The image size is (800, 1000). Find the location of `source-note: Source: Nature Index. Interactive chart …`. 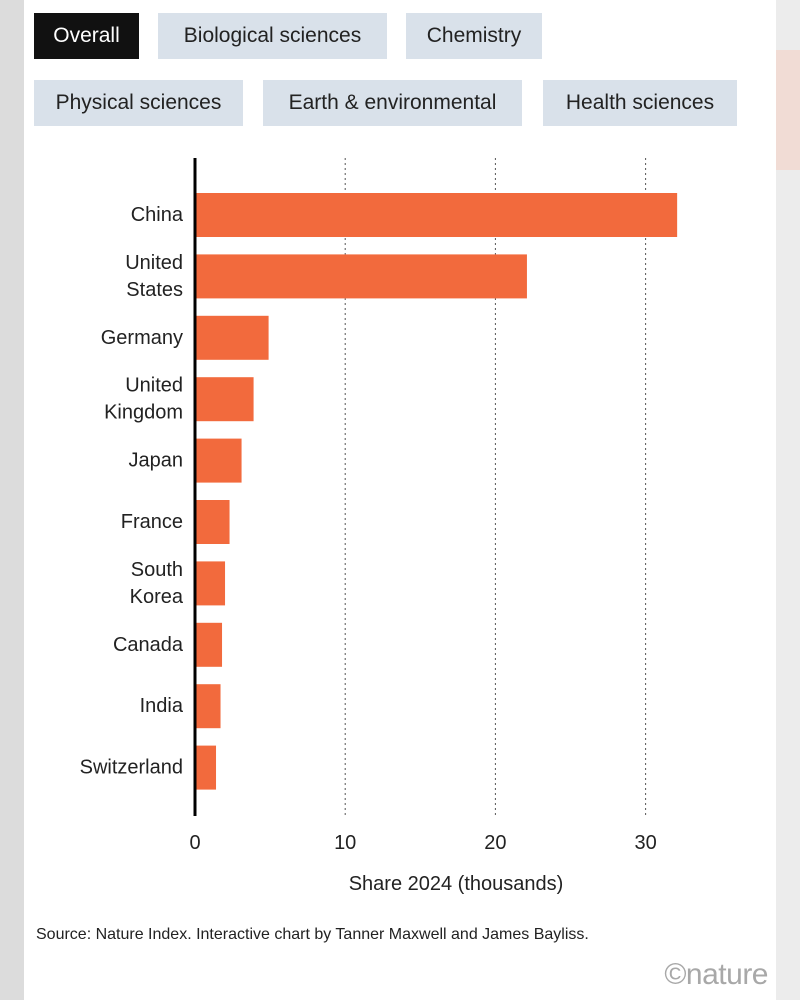

source-note: Source: Nature Index. Interactive chart … is located at coordinates (312, 934).